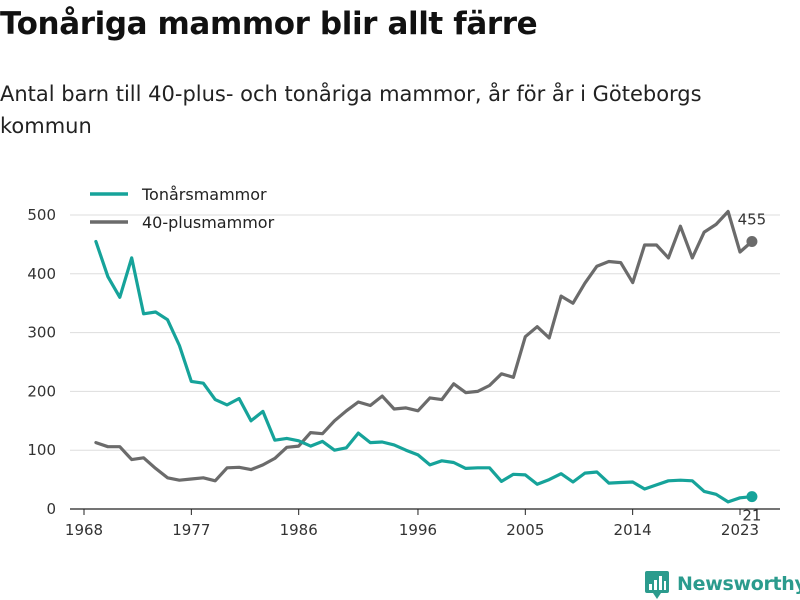  I want to click on y-tick-label: 400, so click(41, 274).